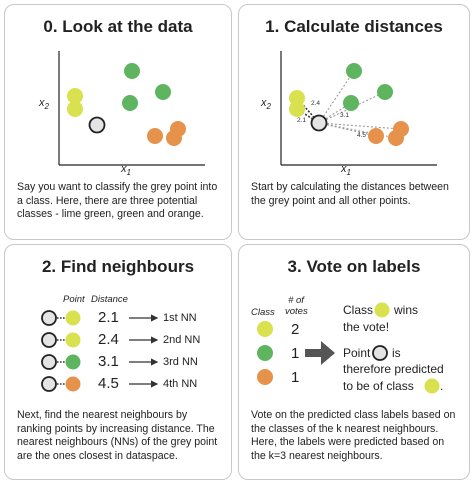 This screenshot has width=474, height=484. What do you see at coordinates (109, 299) in the screenshot?
I see `column-header-distance: Distance` at bounding box center [109, 299].